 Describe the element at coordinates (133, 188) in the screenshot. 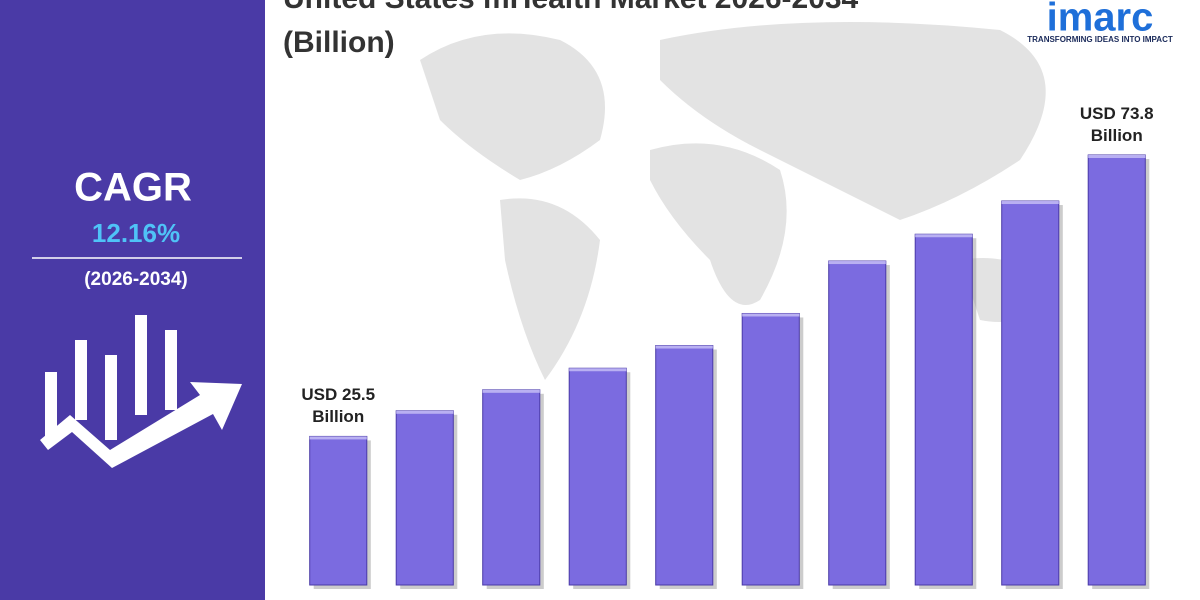

I see `cagr-label: CAGR` at that location.